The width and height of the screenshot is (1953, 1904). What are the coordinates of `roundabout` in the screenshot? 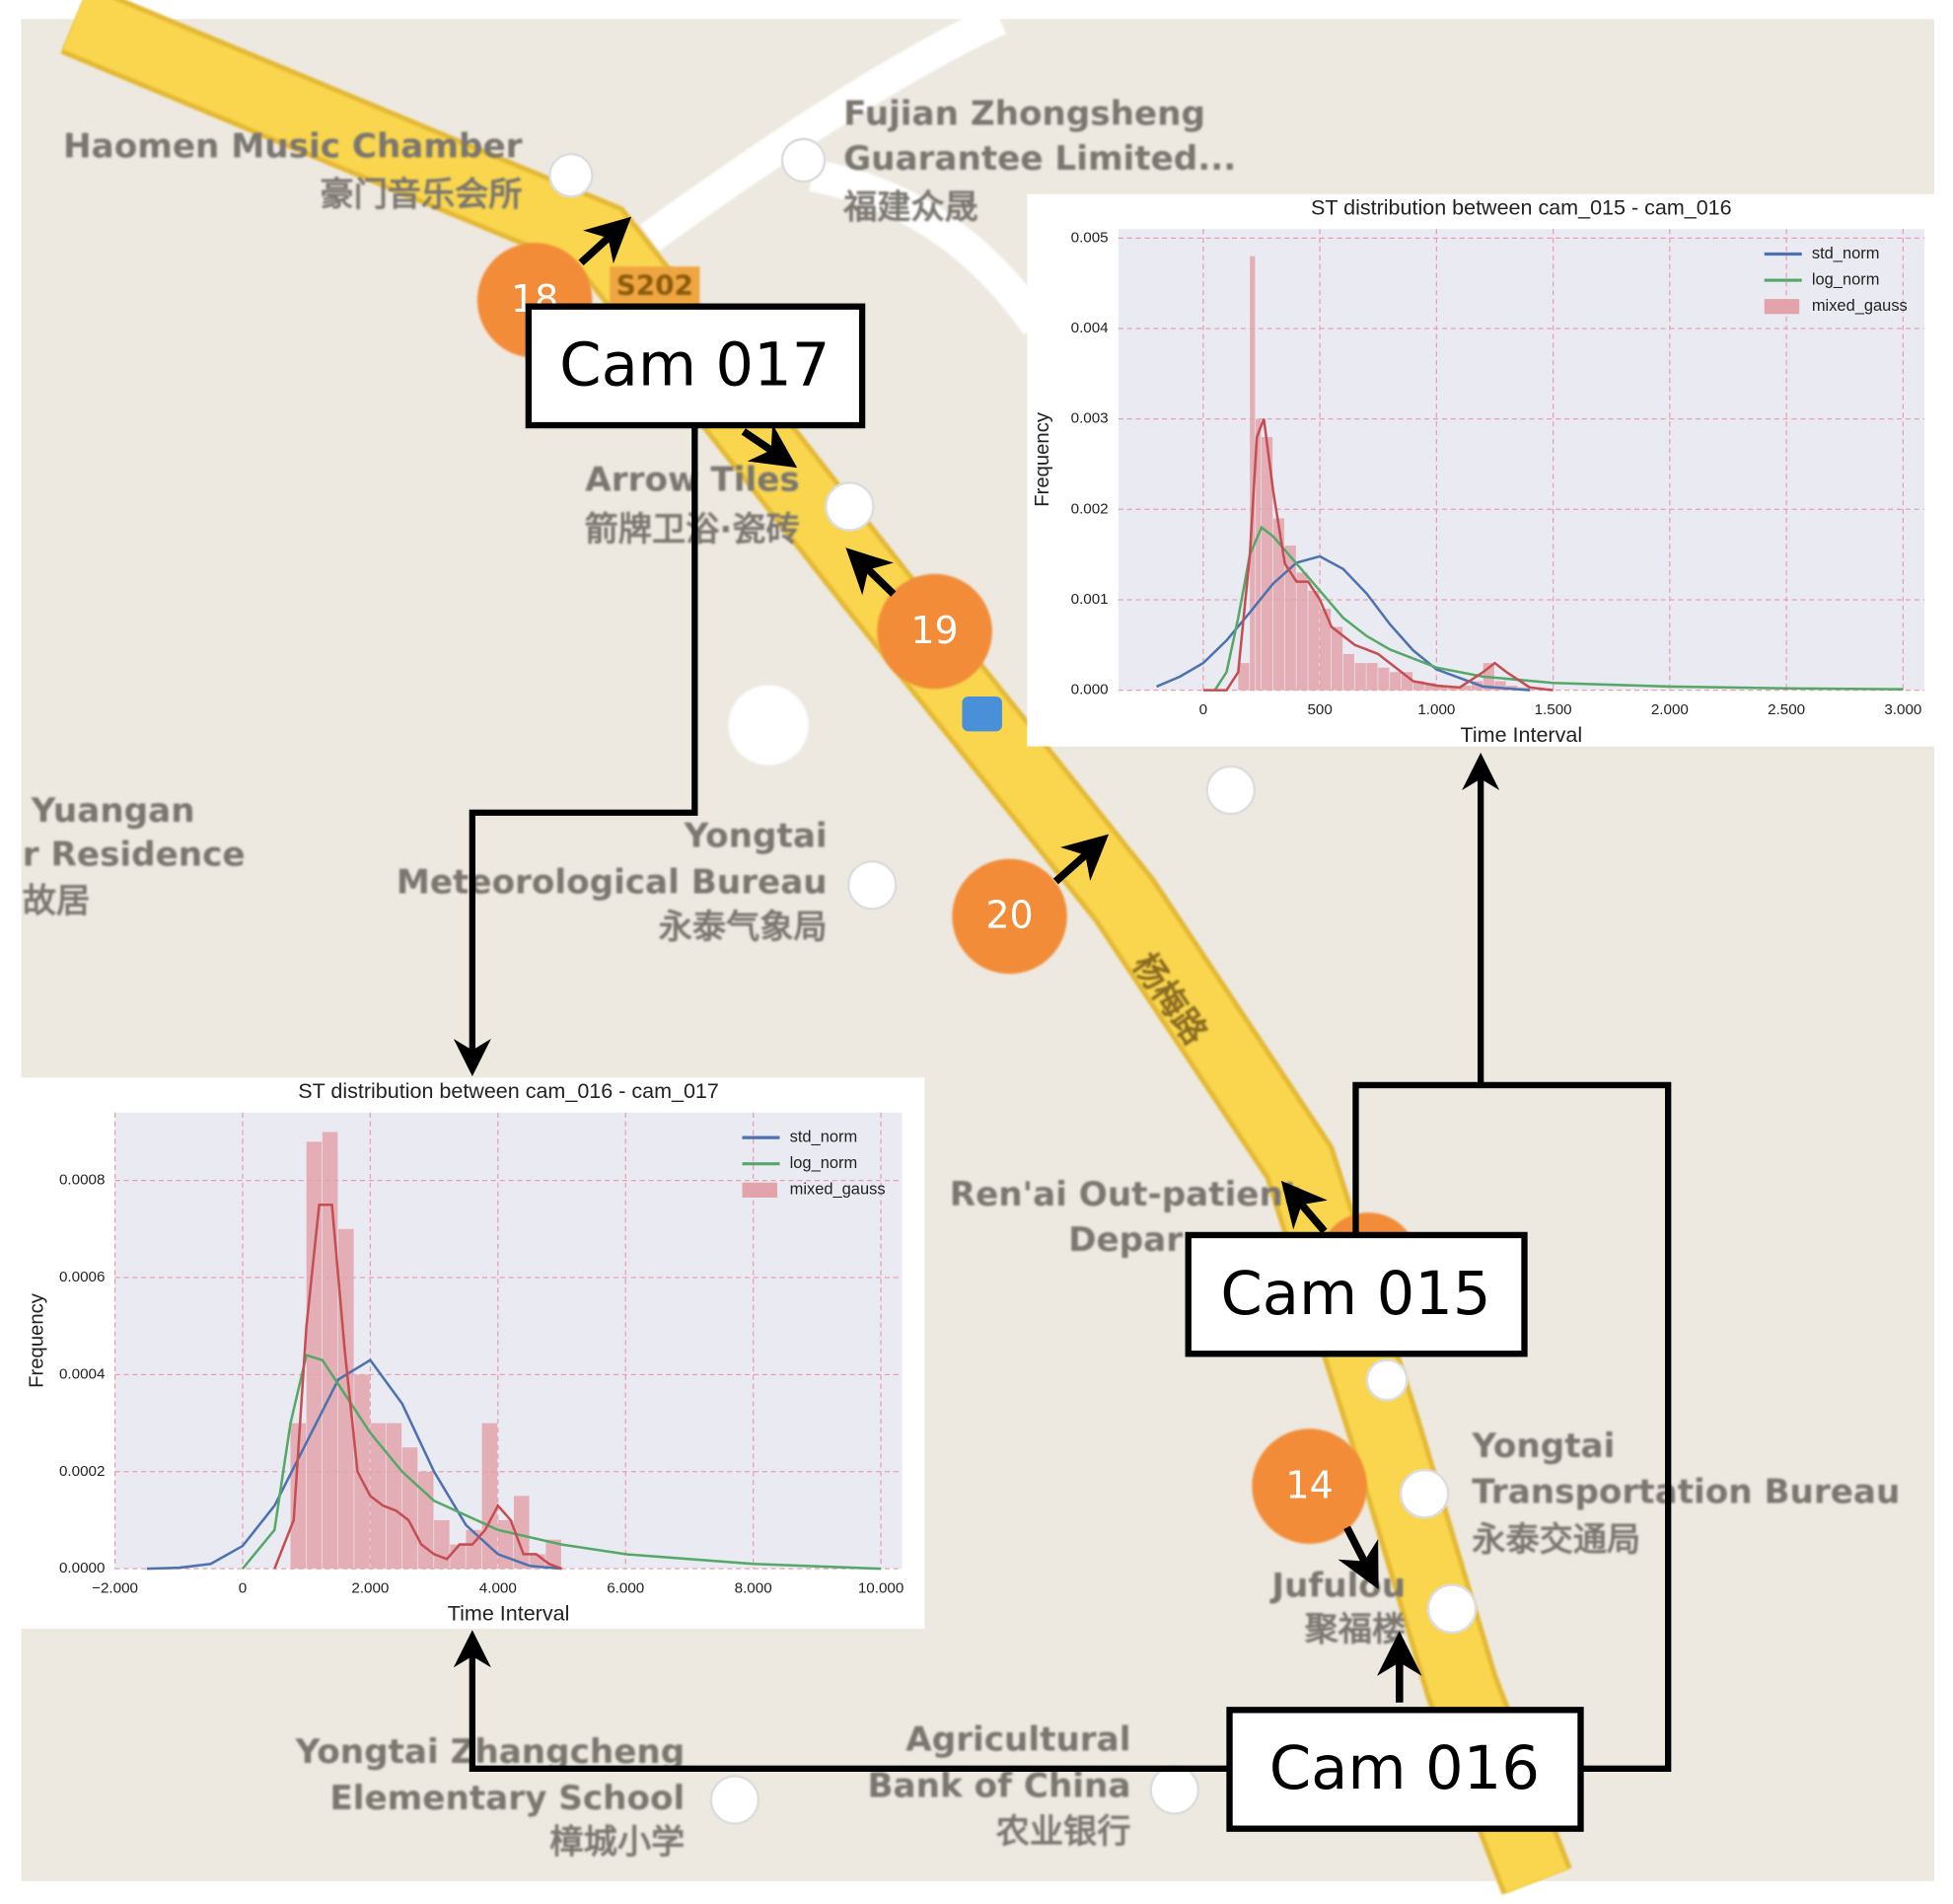 It's located at (768, 725).